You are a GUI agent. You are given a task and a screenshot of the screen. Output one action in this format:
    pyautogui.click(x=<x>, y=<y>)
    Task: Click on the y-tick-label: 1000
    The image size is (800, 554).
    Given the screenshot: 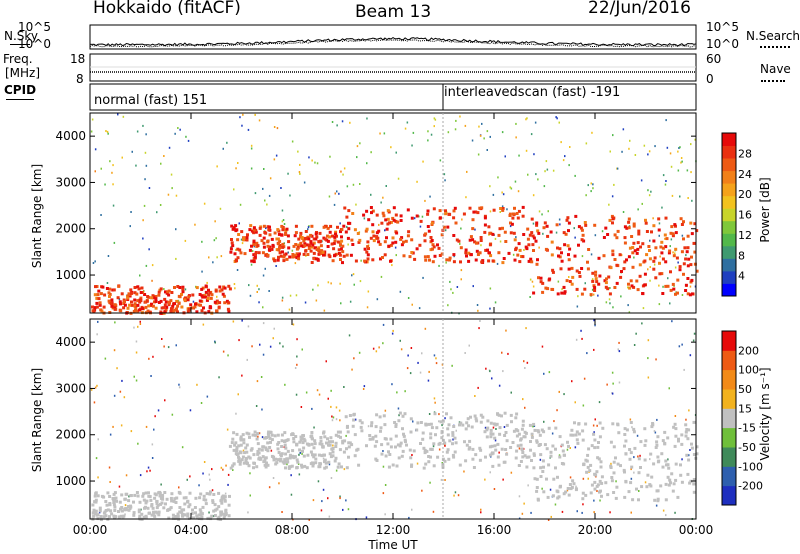 What is the action you would take?
    pyautogui.click(x=70, y=481)
    